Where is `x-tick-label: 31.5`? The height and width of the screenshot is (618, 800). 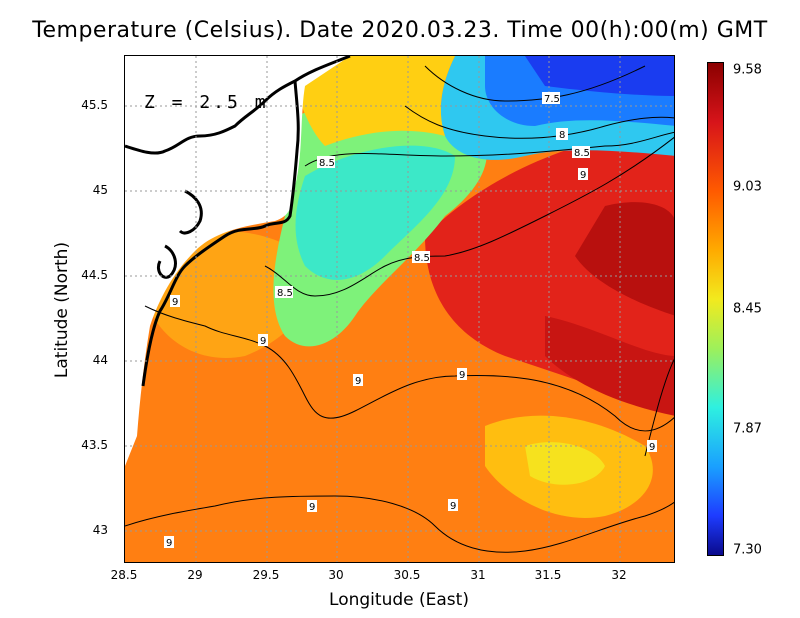
x-tick-label: 31.5 is located at coordinates (548, 575).